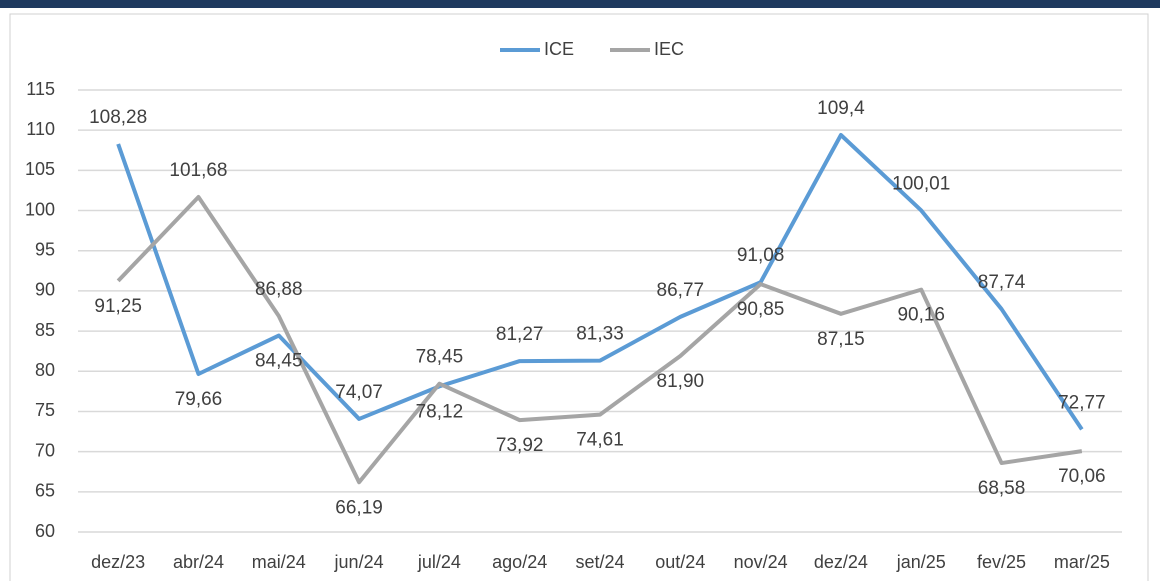 This screenshot has height=581, width=1160. What do you see at coordinates (40, 129) in the screenshot?
I see `y-tick-label: 110` at bounding box center [40, 129].